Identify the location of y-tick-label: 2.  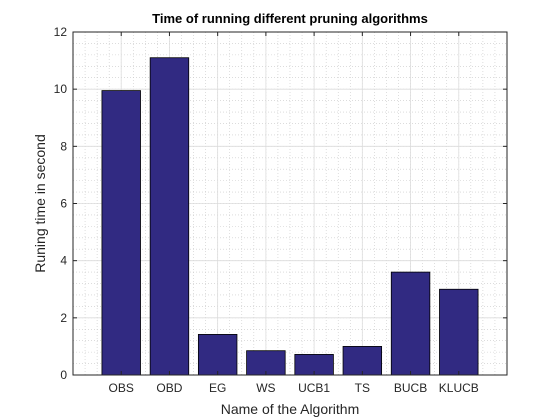
(63, 318).